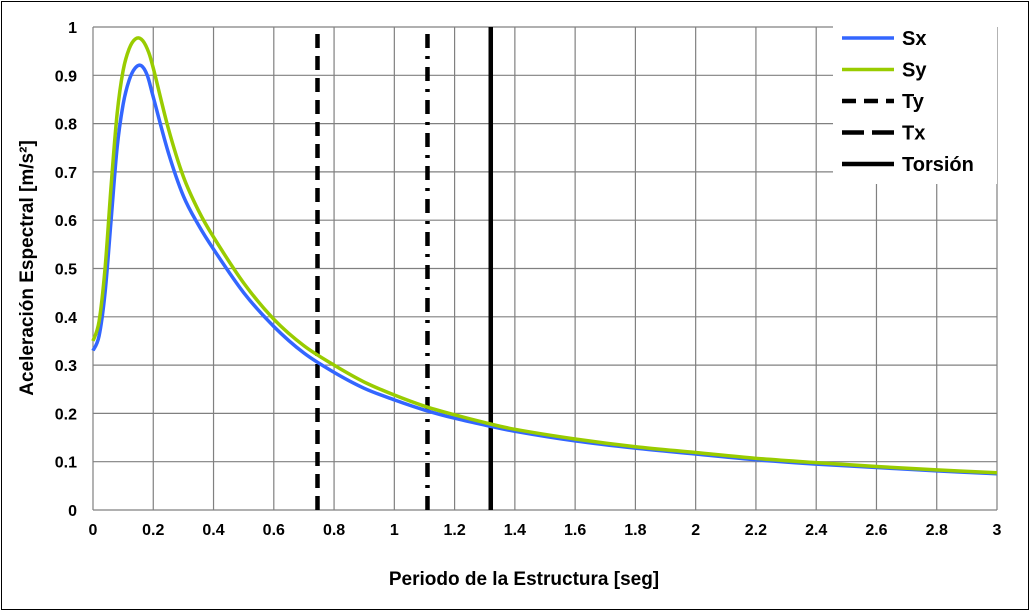 This screenshot has width=1030, height=611. I want to click on legend-label: Tx, so click(913, 134).